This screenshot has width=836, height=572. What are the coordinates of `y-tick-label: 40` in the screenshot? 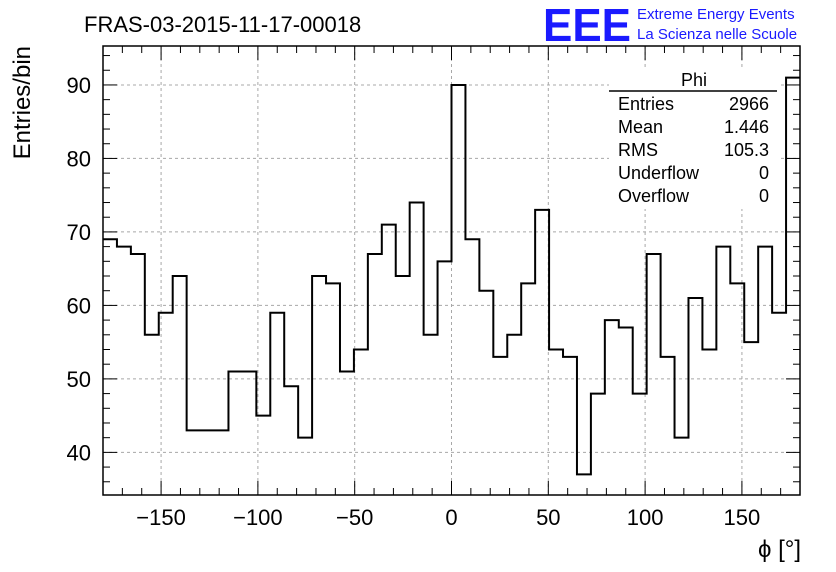 It's located at (79, 452).